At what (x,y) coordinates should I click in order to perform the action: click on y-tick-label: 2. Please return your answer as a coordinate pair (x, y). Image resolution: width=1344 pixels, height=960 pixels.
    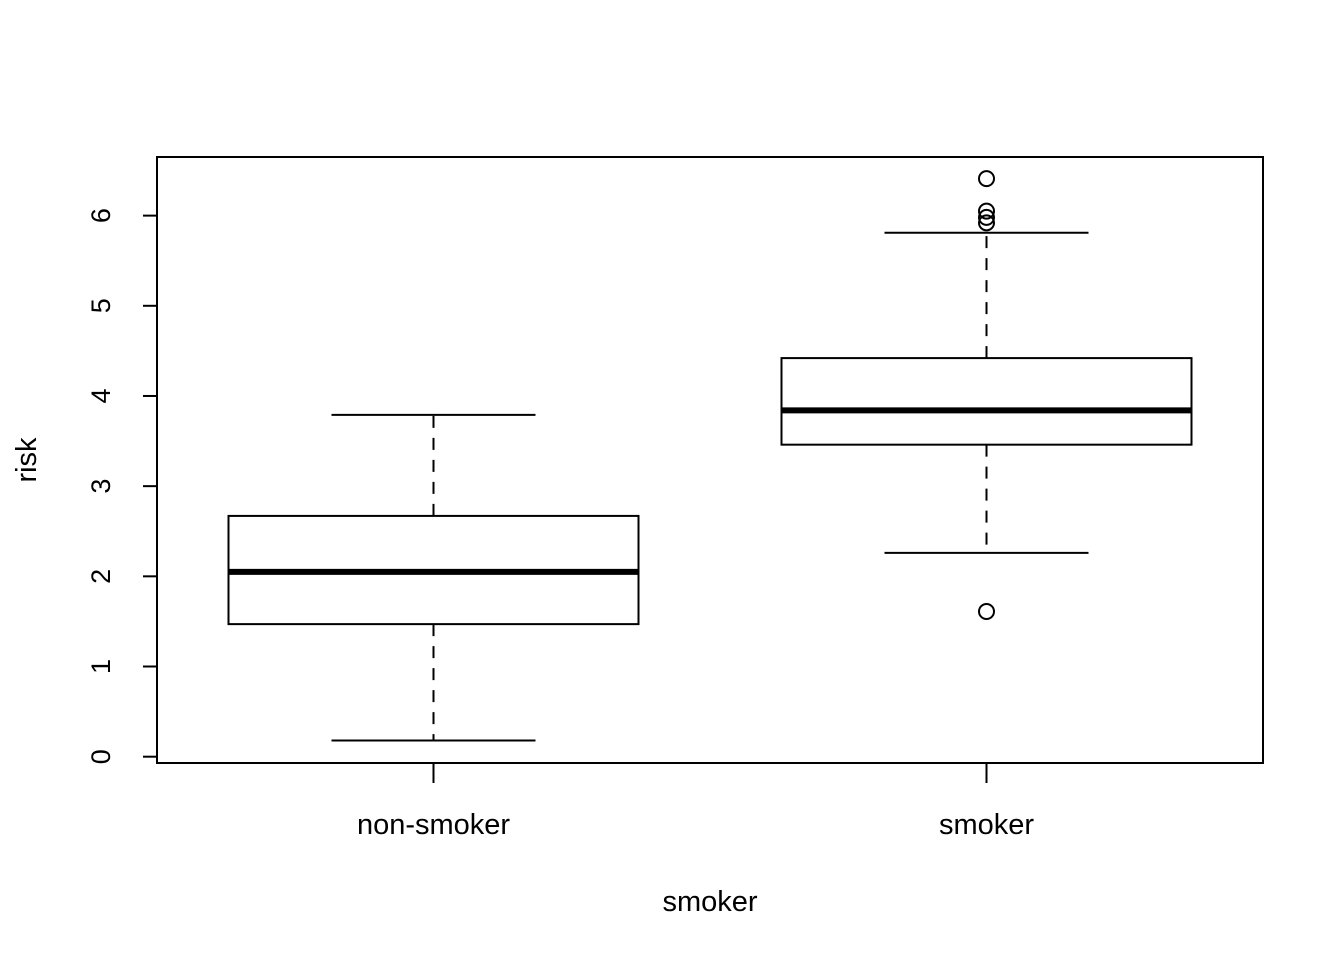
    Looking at the image, I should click on (101, 576).